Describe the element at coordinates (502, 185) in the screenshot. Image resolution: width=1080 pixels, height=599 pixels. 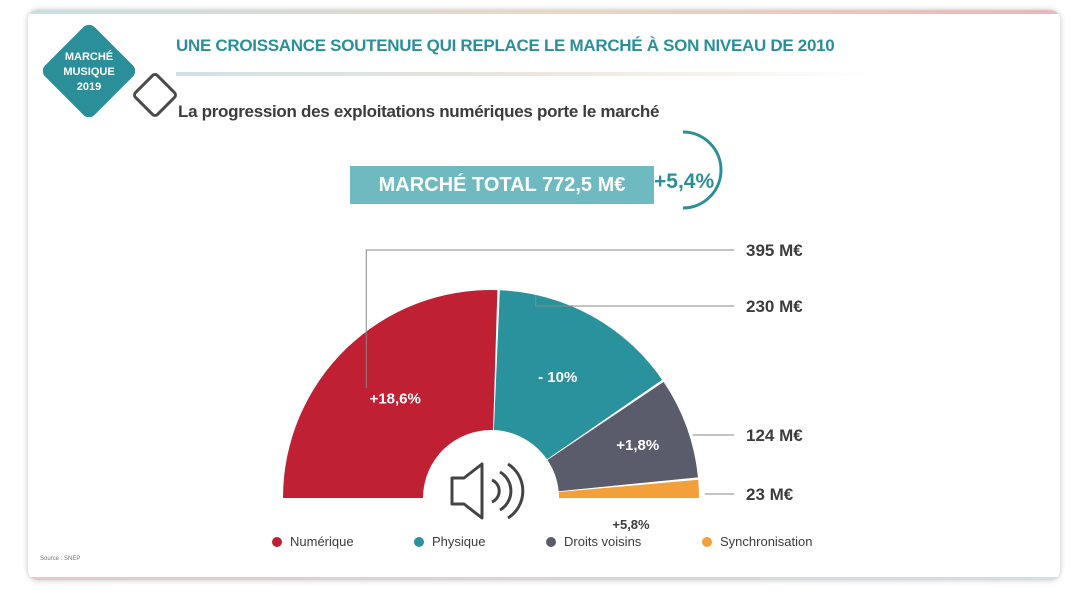
I see `market-total-box: MARCHÉ TOTAL 772,5 M€` at that location.